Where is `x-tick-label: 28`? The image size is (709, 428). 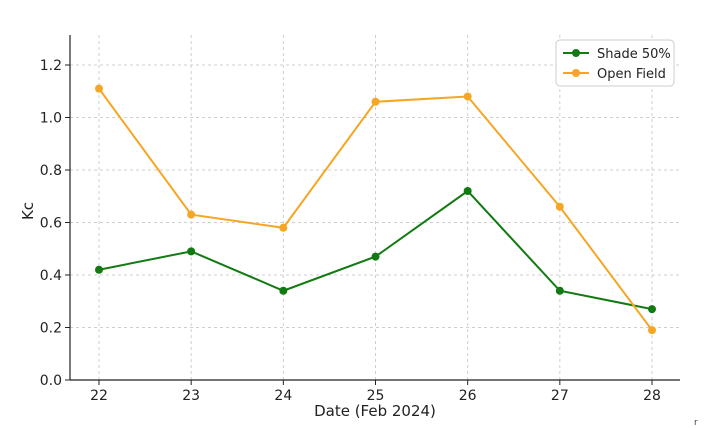 x-tick-label: 28 is located at coordinates (652, 396).